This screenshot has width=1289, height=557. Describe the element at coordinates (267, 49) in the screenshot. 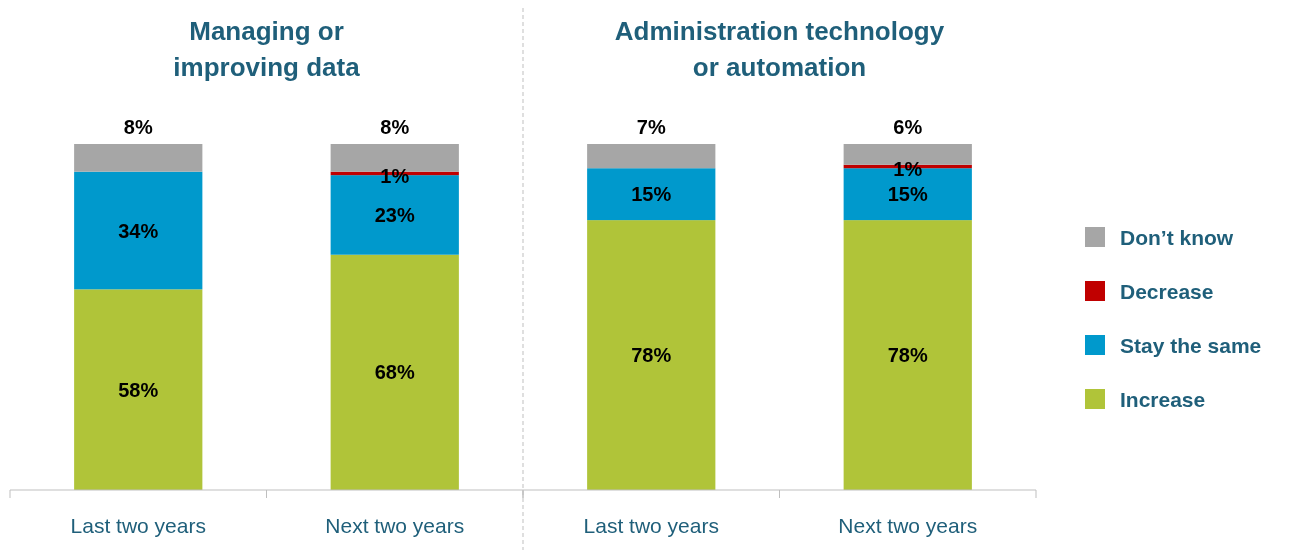

I see `chart-title: Managing or improving data` at that location.